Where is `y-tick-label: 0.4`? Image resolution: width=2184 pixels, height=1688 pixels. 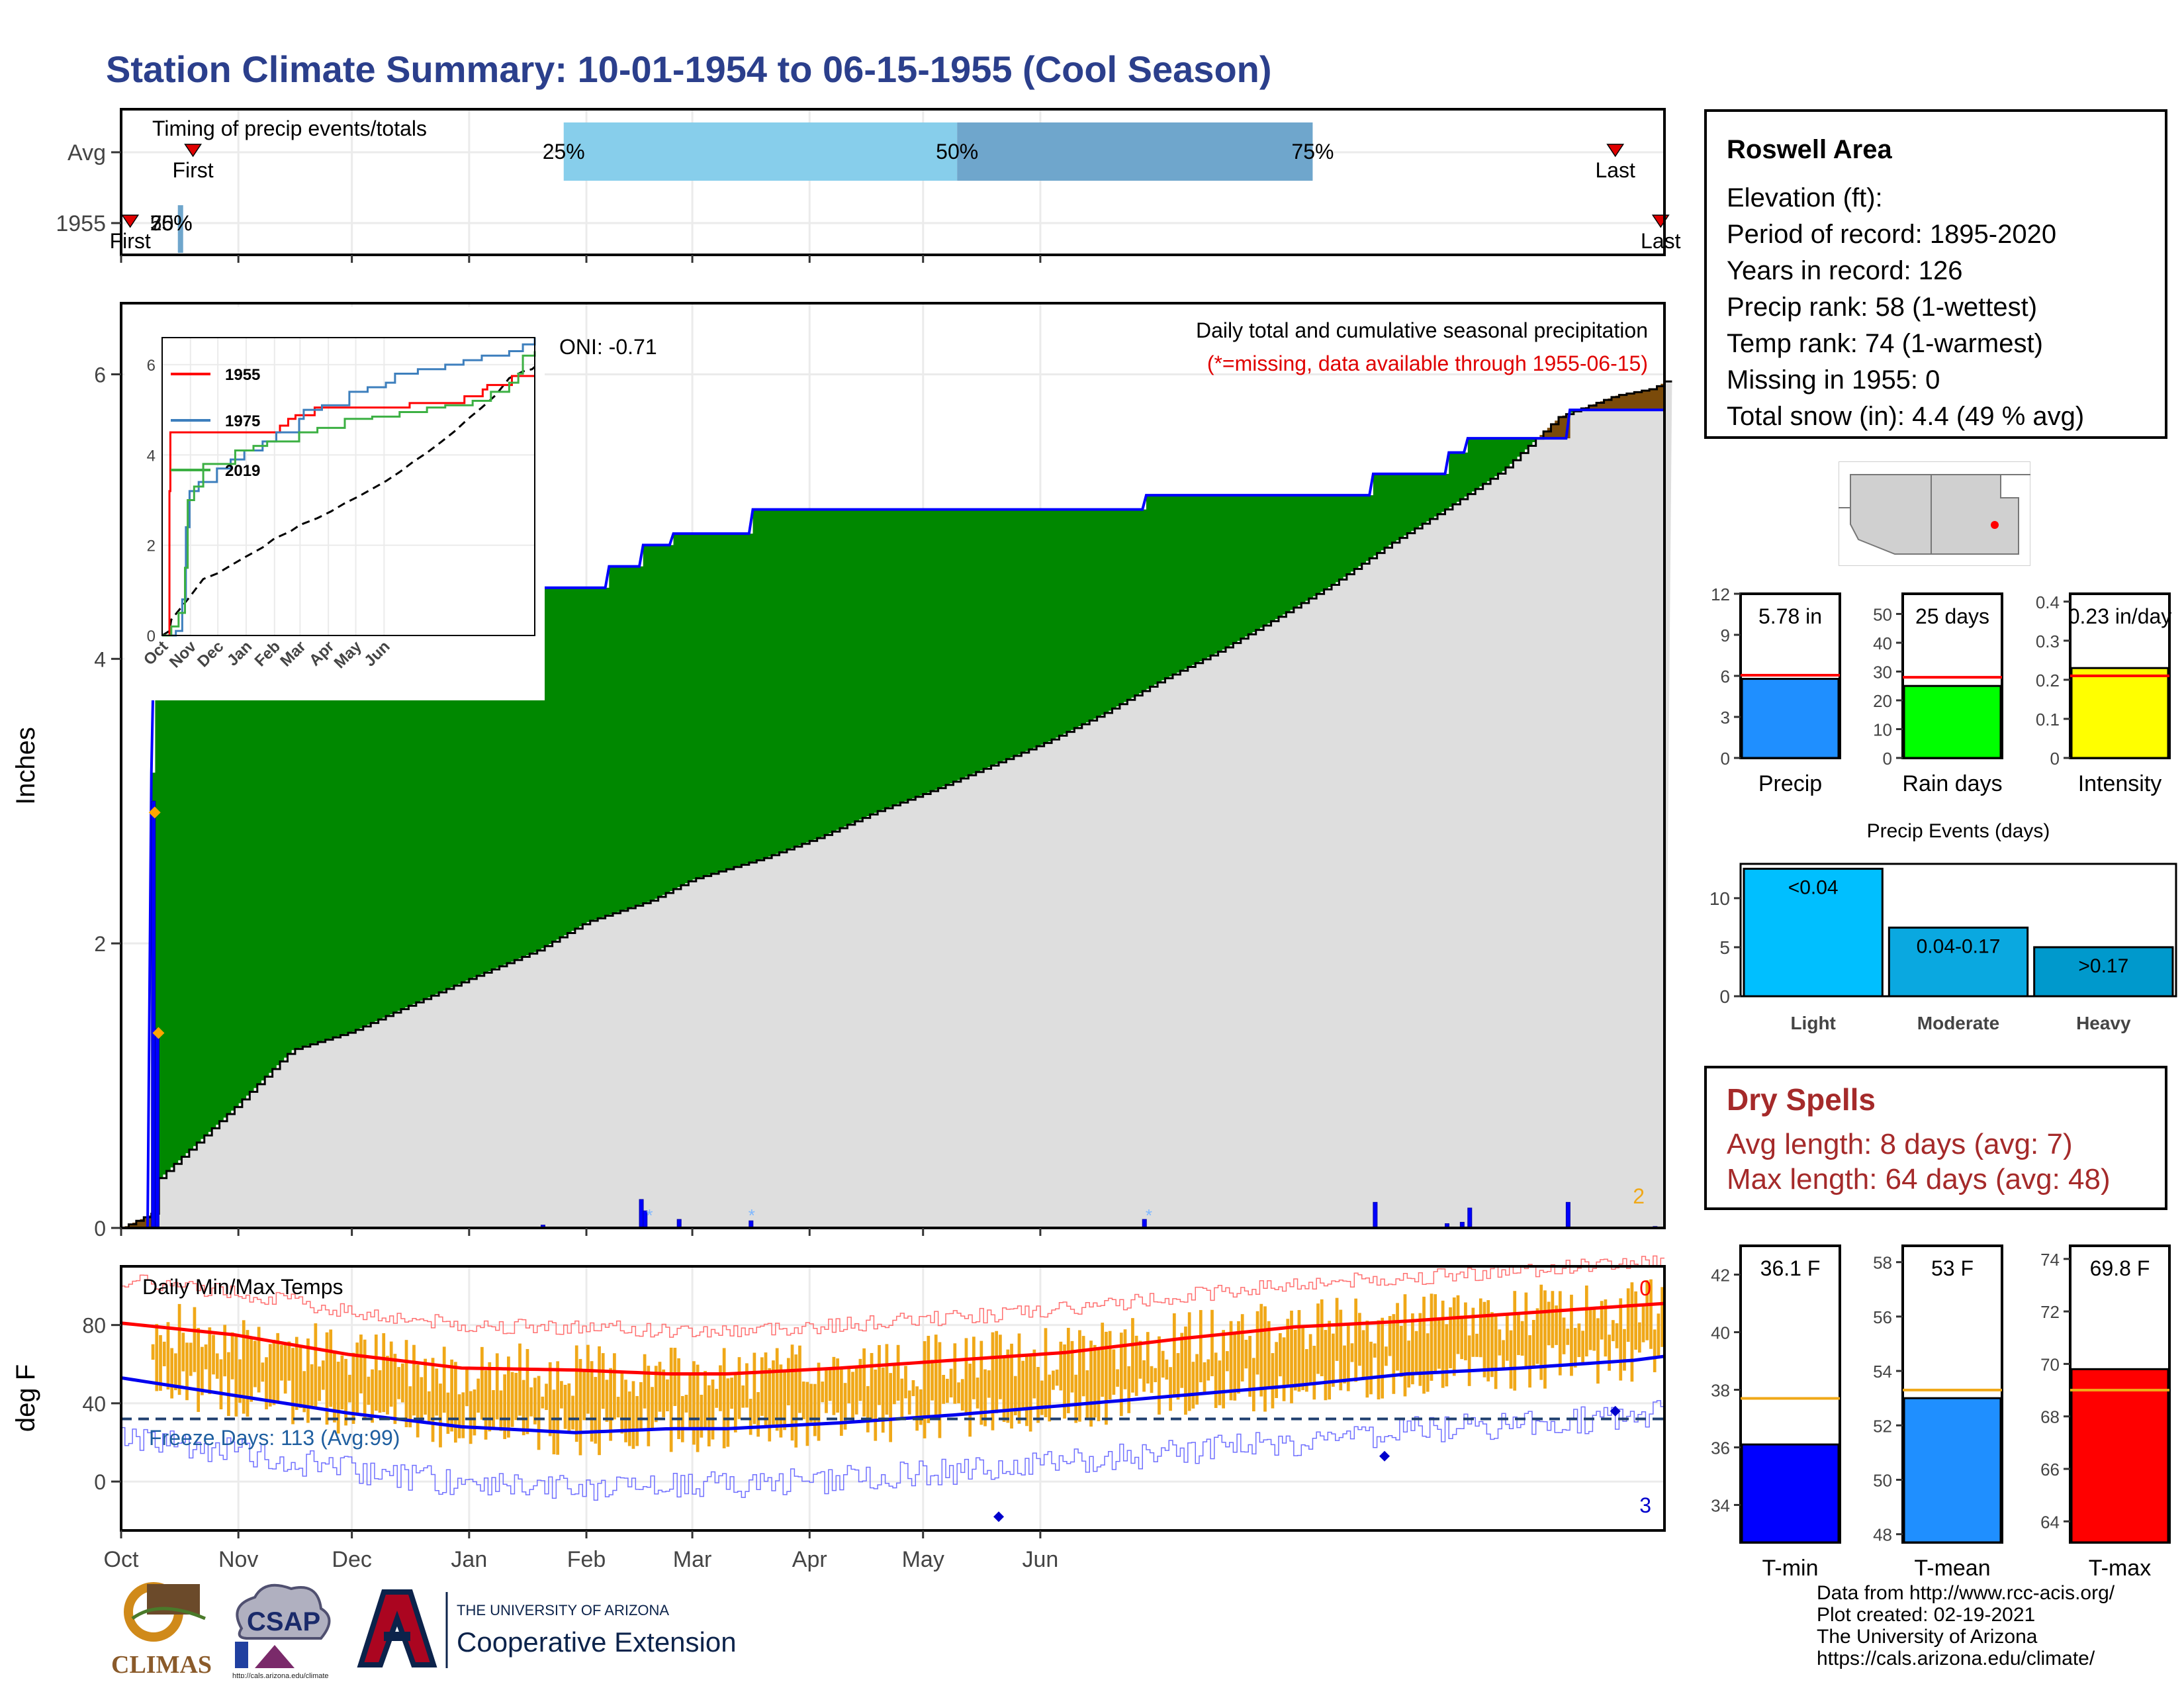 y-tick-label: 0.4 is located at coordinates (2048, 602).